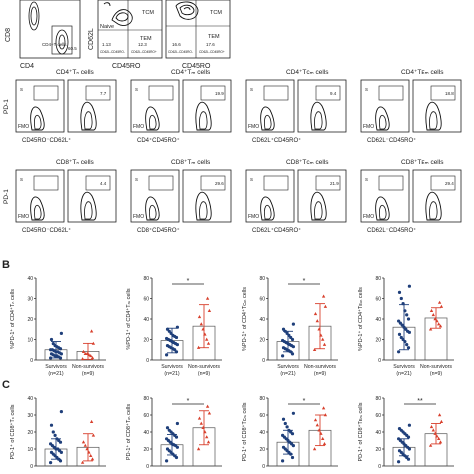 This screenshot has height=474, width=474. I want to click on dot-plot: PD-1⁺ of CD8⁺Tᴄₘ cells 0 20 40 60 80 *, so click(289, 433).